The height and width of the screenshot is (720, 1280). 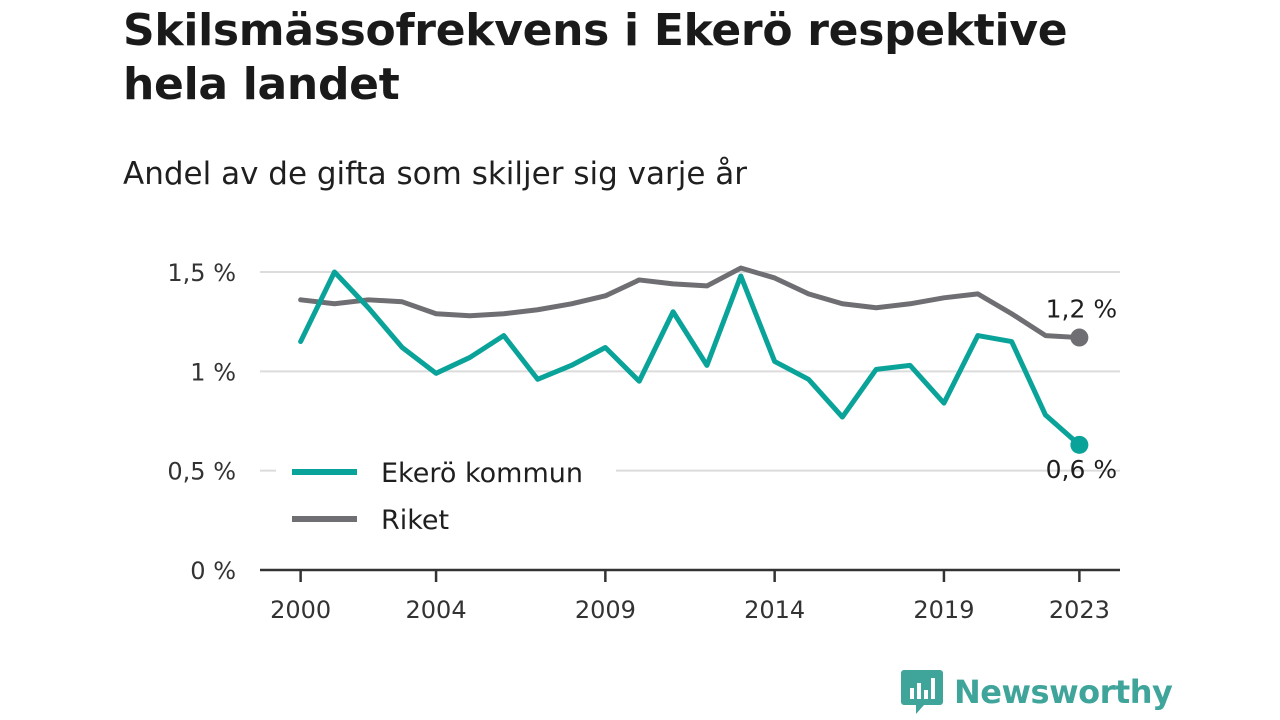 I want to click on end-label-riket: 1,2 %, so click(x=1081, y=309).